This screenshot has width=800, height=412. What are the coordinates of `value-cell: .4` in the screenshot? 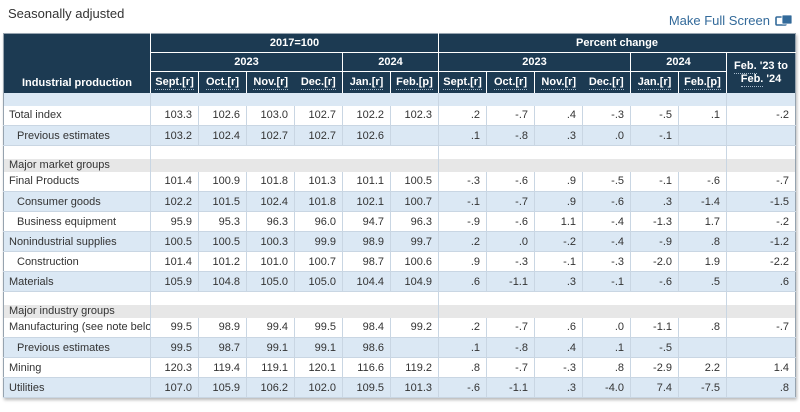 It's located at (558, 115).